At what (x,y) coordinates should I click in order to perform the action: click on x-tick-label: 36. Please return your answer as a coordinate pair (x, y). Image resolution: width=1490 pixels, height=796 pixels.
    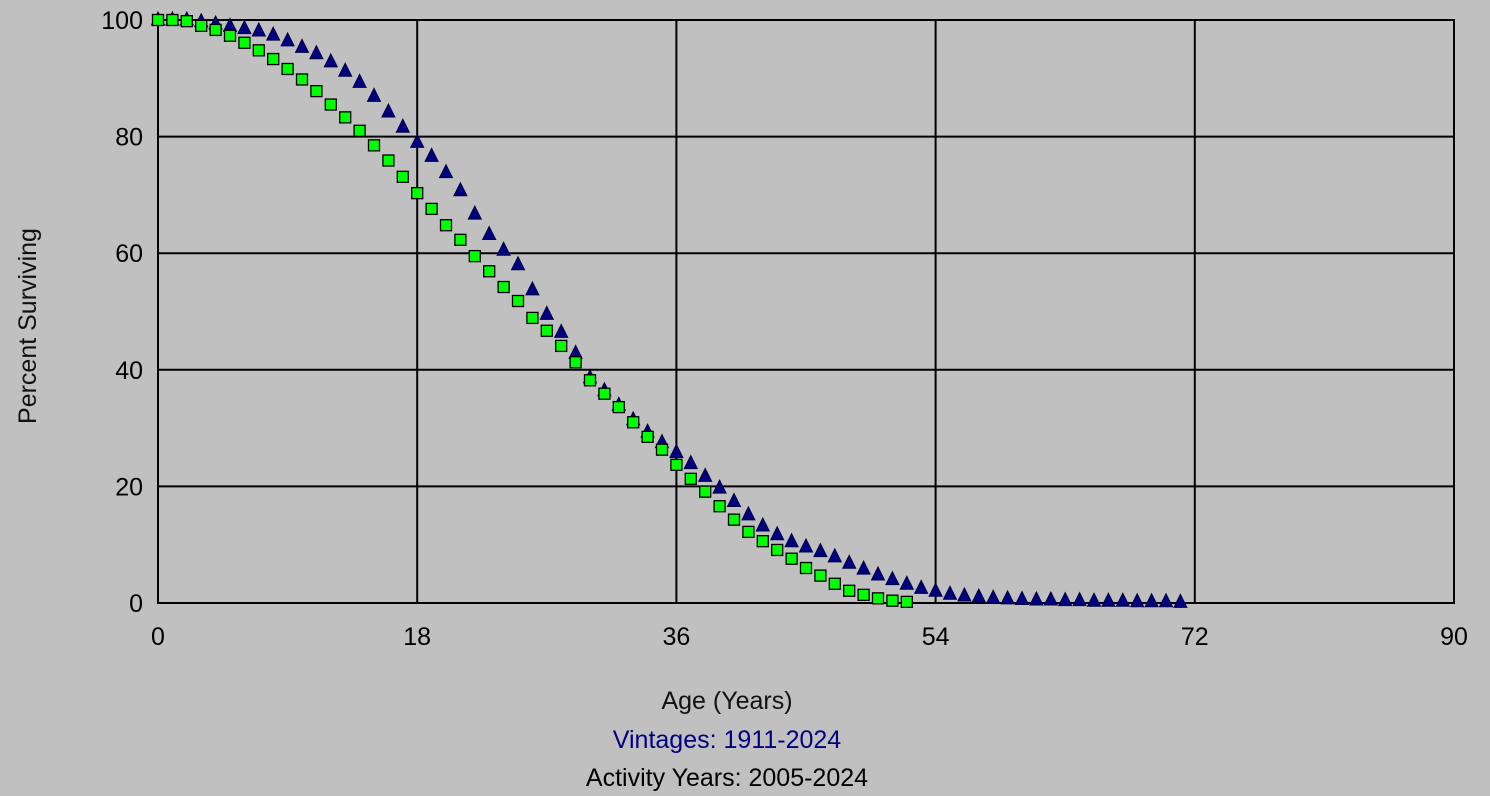
    Looking at the image, I should click on (676, 637).